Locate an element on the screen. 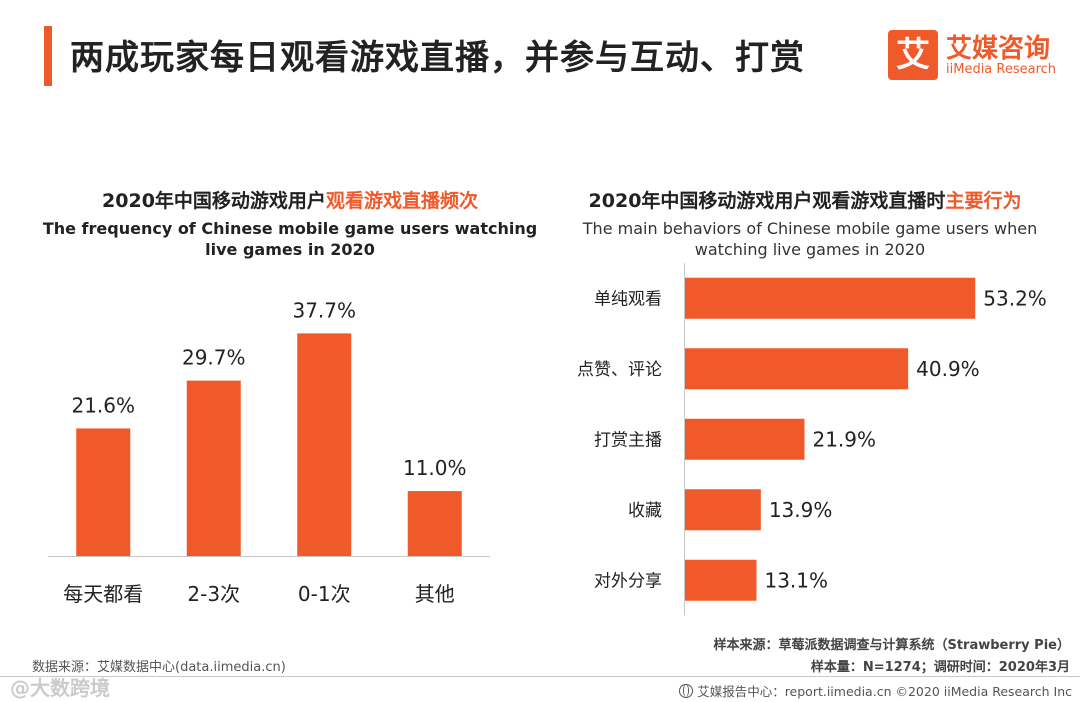 This screenshot has width=1080, height=702. right-chart-category-label: 收藏 is located at coordinates (645, 511).